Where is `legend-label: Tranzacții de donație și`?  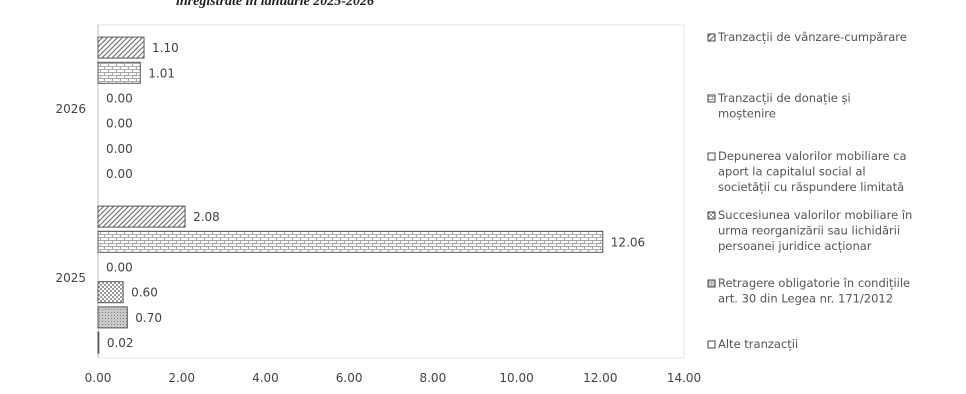 legend-label: Tranzacții de donație și is located at coordinates (784, 98).